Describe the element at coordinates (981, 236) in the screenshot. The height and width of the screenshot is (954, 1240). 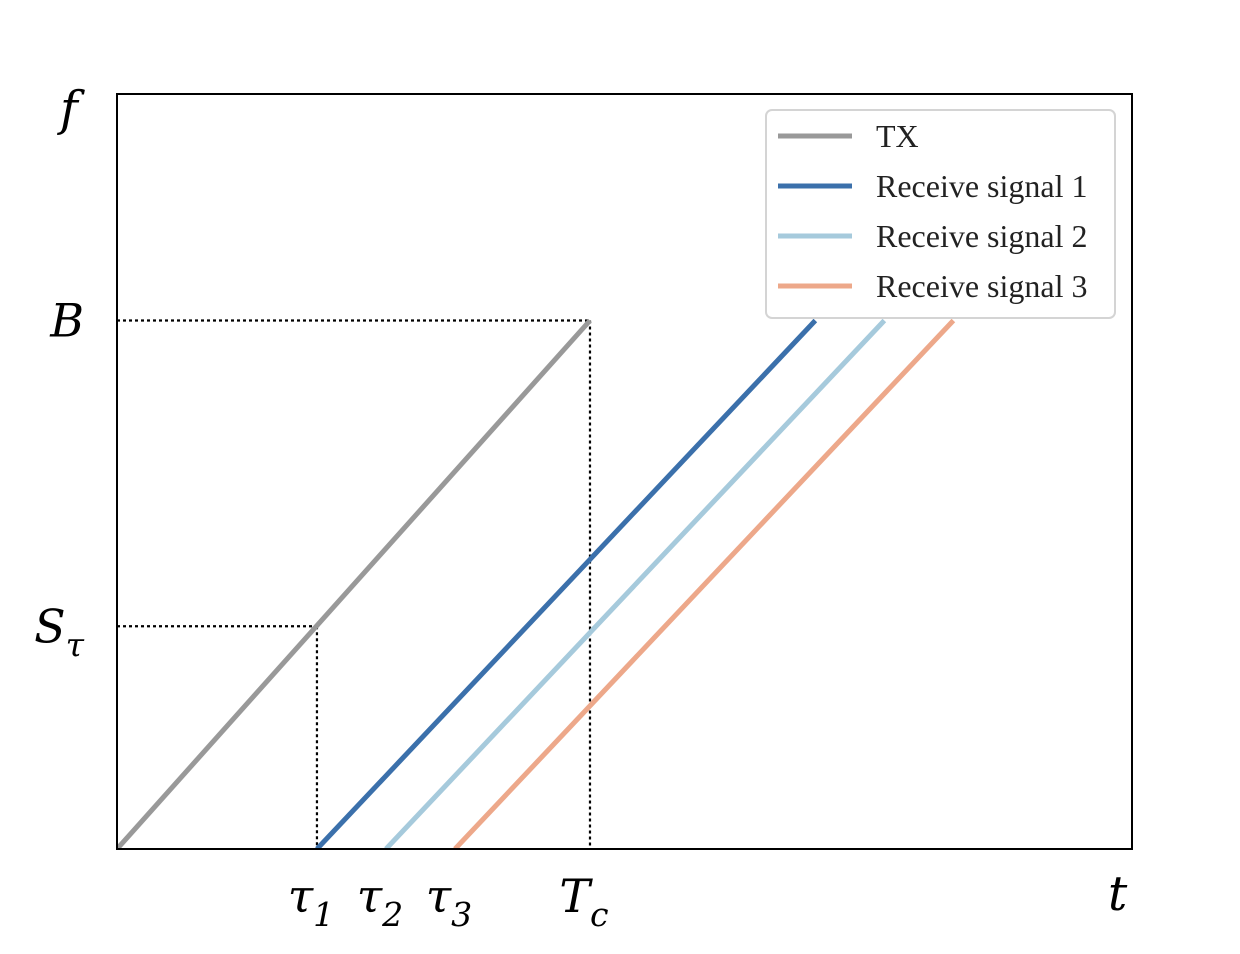
I see `legend-label-3: Receive signal 2` at that location.